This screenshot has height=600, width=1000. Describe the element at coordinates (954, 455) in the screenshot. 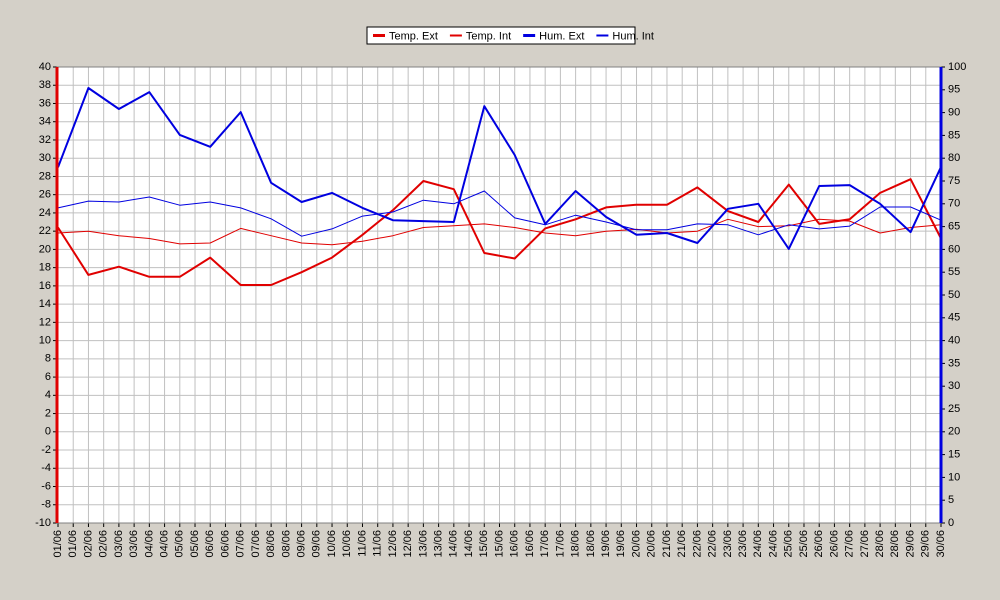

I see `y2-tick-label: 15` at that location.